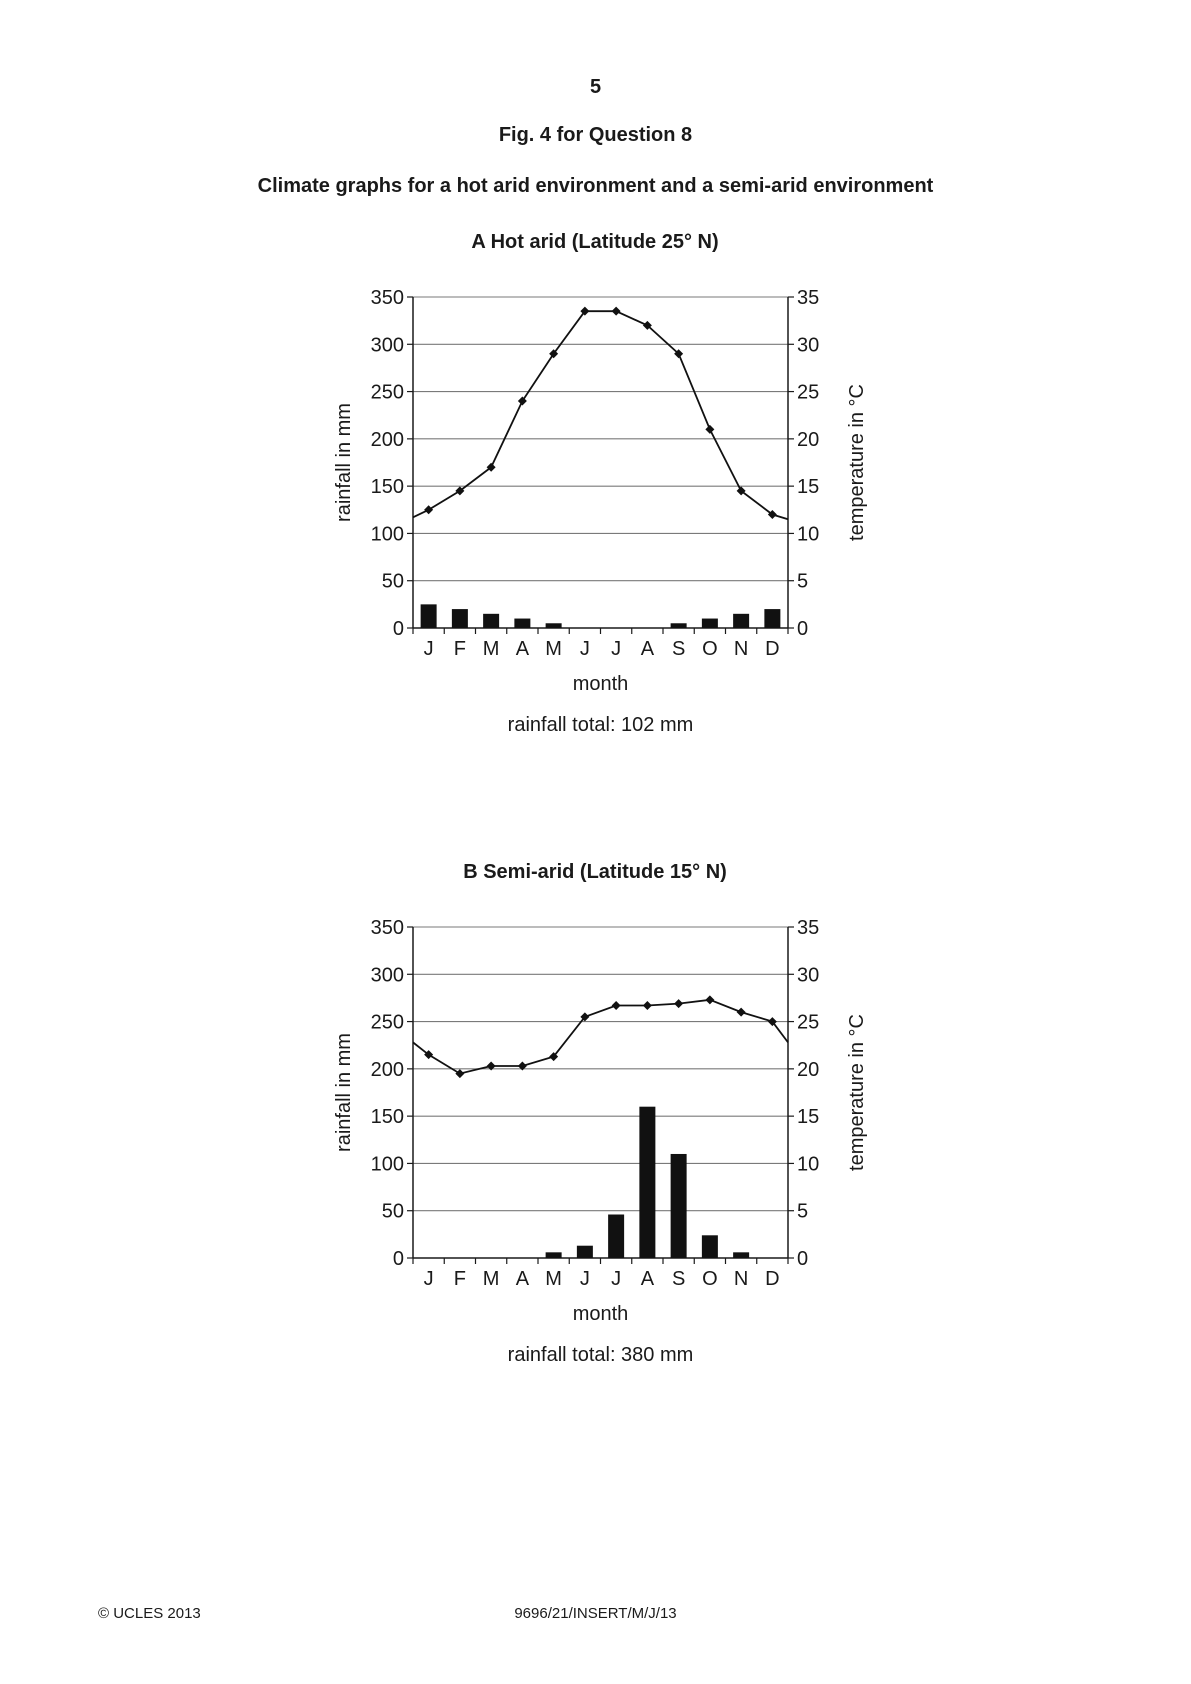 This screenshot has height=1684, width=1191. Describe the element at coordinates (601, 1355) in the screenshot. I see `rainfall-total-caption: rainfall total: 380 mm` at that location.